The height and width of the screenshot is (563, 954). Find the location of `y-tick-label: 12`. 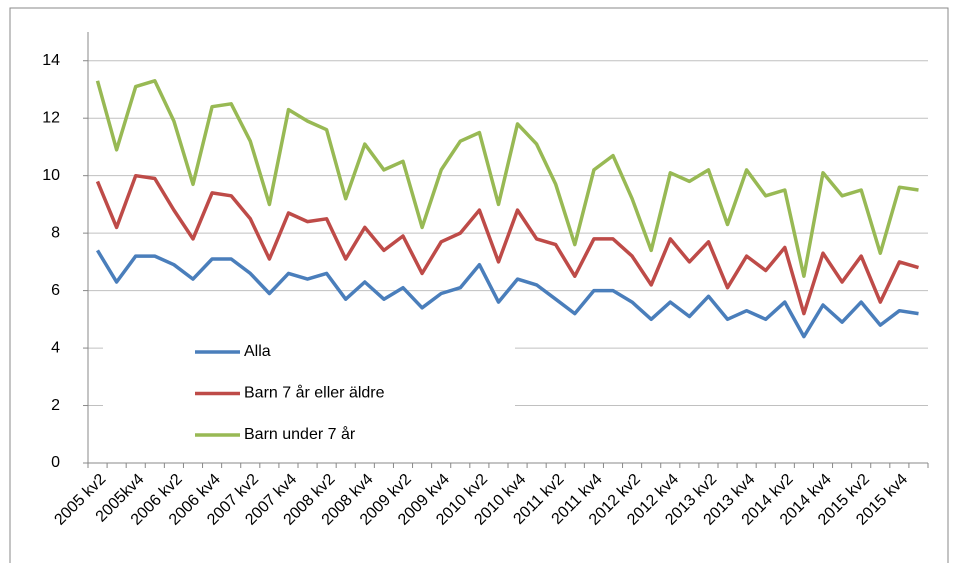

y-tick-label: 12 is located at coordinates (51, 117).